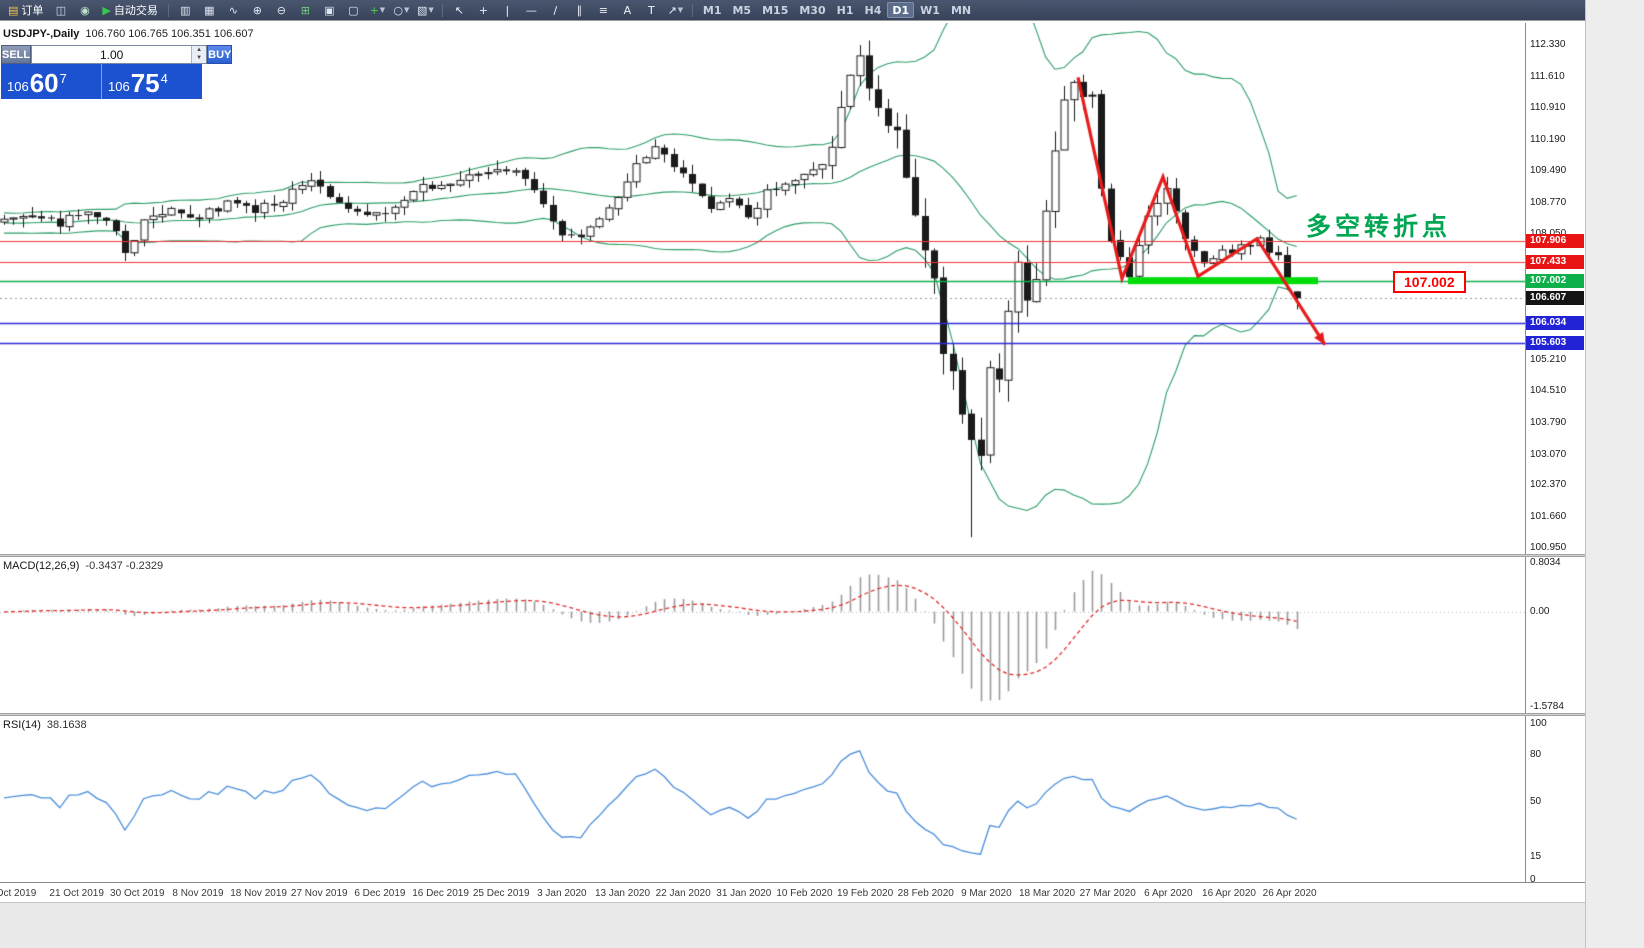 Image resolution: width=1644 pixels, height=948 pixels. I want to click on price-axis-label: 109.490, so click(1548, 170).